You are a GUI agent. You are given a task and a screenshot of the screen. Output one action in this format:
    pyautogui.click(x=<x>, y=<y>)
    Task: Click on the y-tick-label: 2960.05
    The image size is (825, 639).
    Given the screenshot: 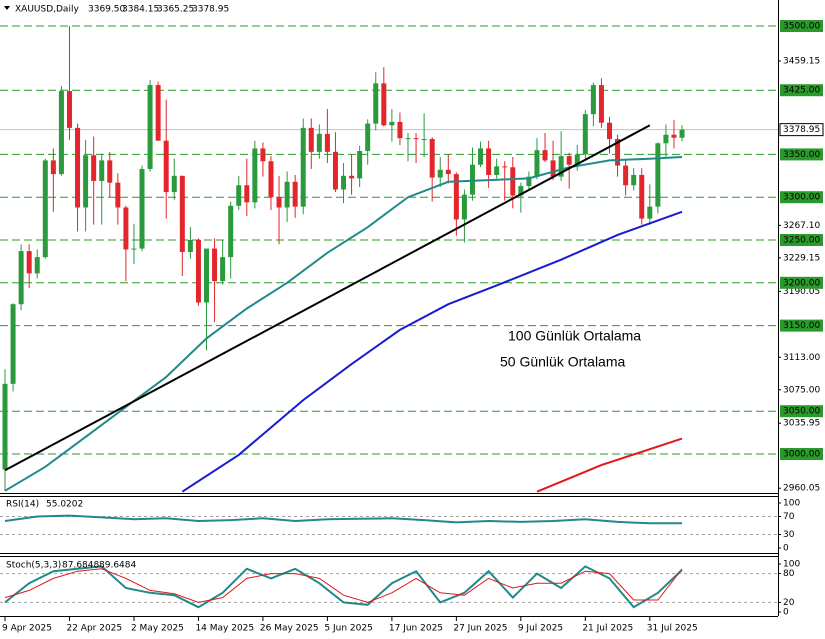 What is the action you would take?
    pyautogui.click(x=801, y=489)
    